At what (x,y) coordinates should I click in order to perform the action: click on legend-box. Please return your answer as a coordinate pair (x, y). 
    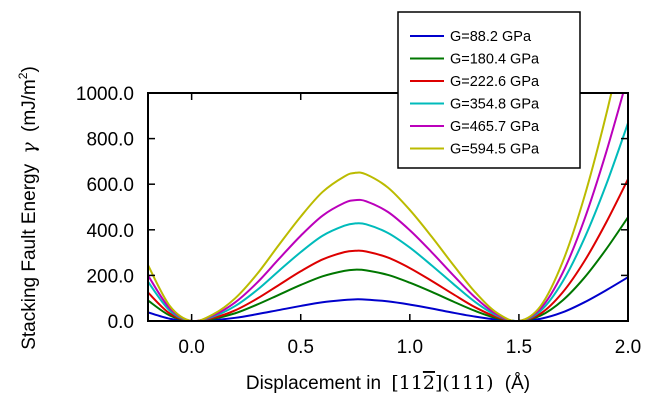
    Looking at the image, I should click on (489, 90).